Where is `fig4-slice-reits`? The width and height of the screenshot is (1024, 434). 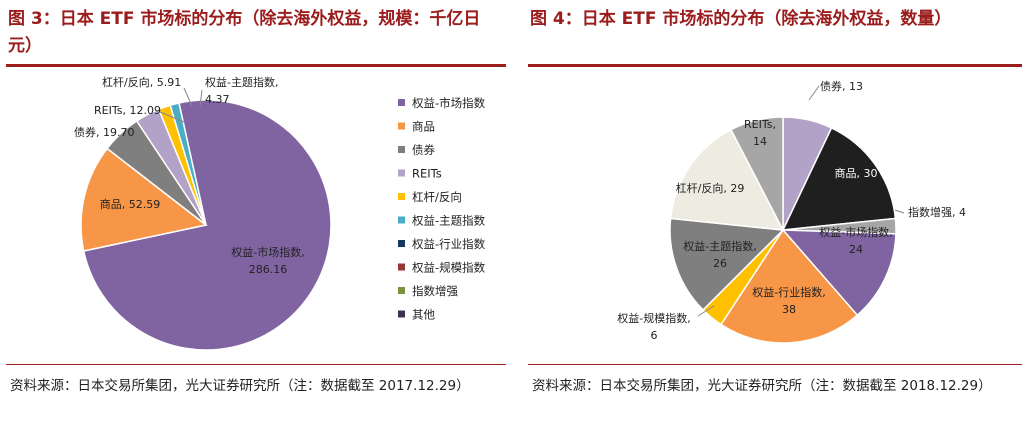 fig4-slice-reits is located at coordinates (756, 173).